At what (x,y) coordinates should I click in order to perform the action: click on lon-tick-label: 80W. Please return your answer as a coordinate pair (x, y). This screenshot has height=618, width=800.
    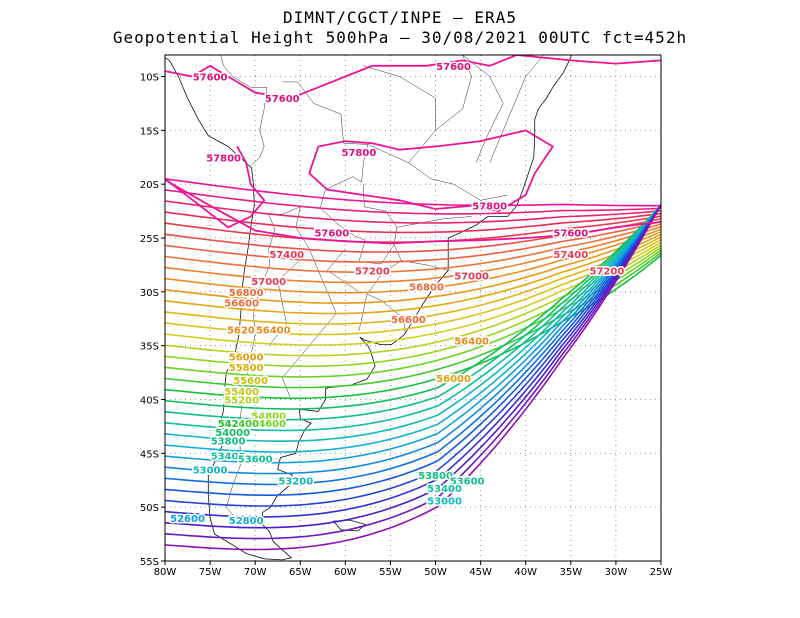
    Looking at the image, I should click on (165, 572).